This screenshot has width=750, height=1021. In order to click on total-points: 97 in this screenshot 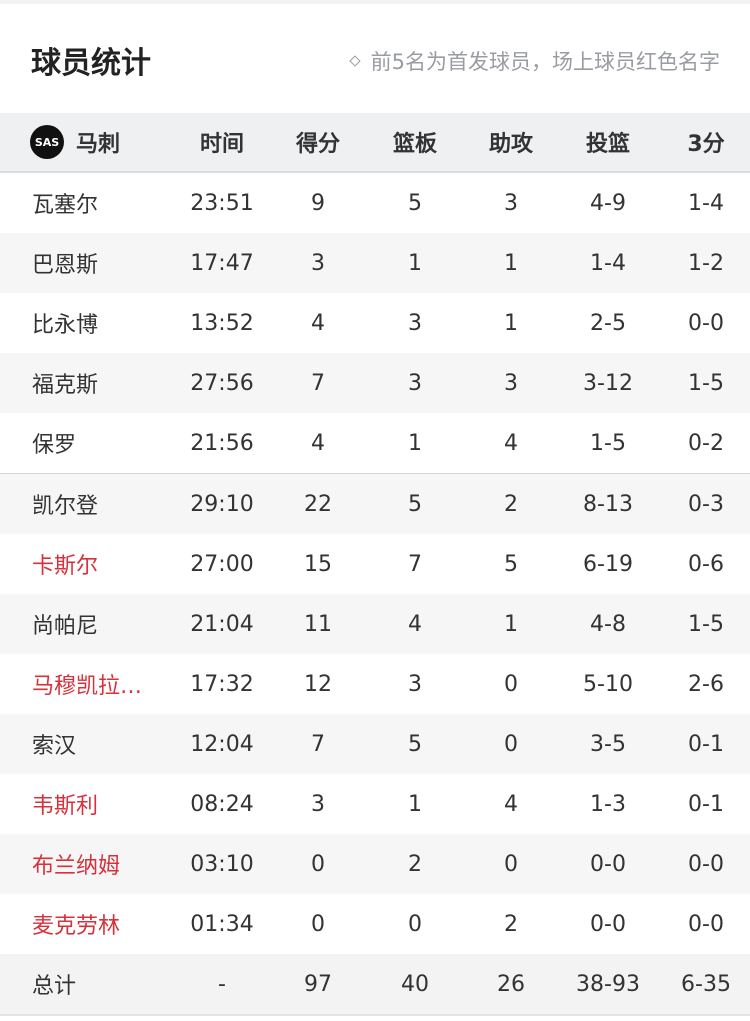, I will do `click(318, 984)`.